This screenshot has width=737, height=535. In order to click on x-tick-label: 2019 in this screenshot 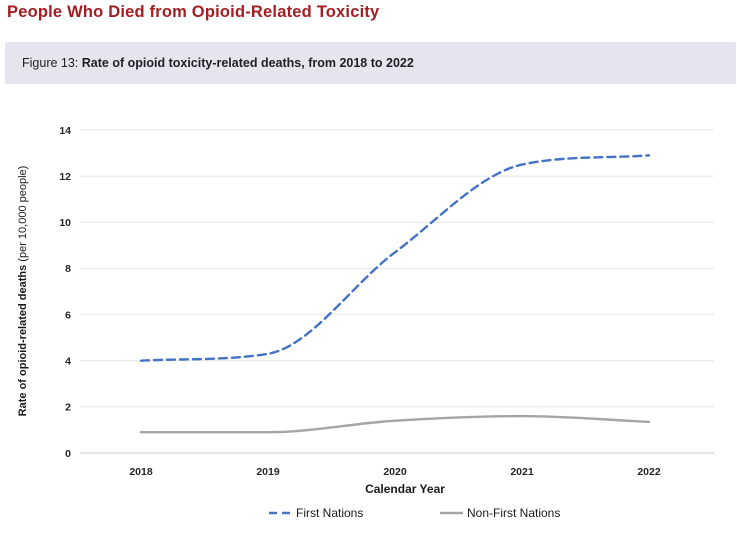, I will do `click(268, 472)`.